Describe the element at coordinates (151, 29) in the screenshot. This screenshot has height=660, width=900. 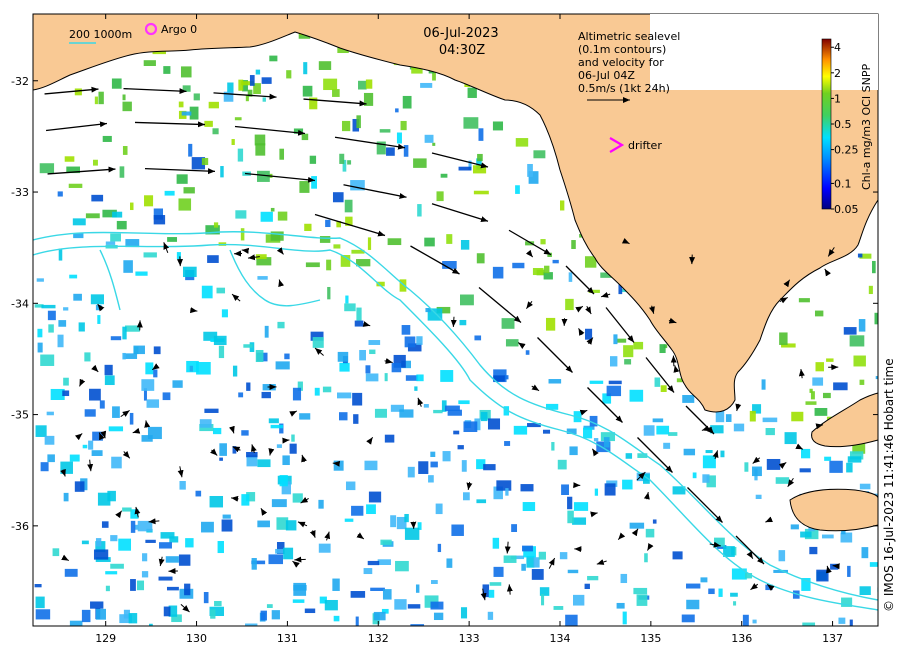
I see `argo-icon` at that location.